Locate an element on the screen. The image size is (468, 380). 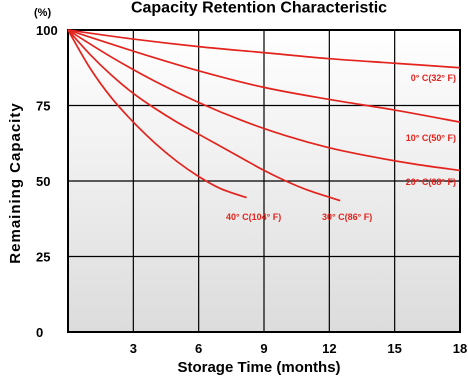
y-axis-title: Remaining Capacity is located at coordinates (15, 182).